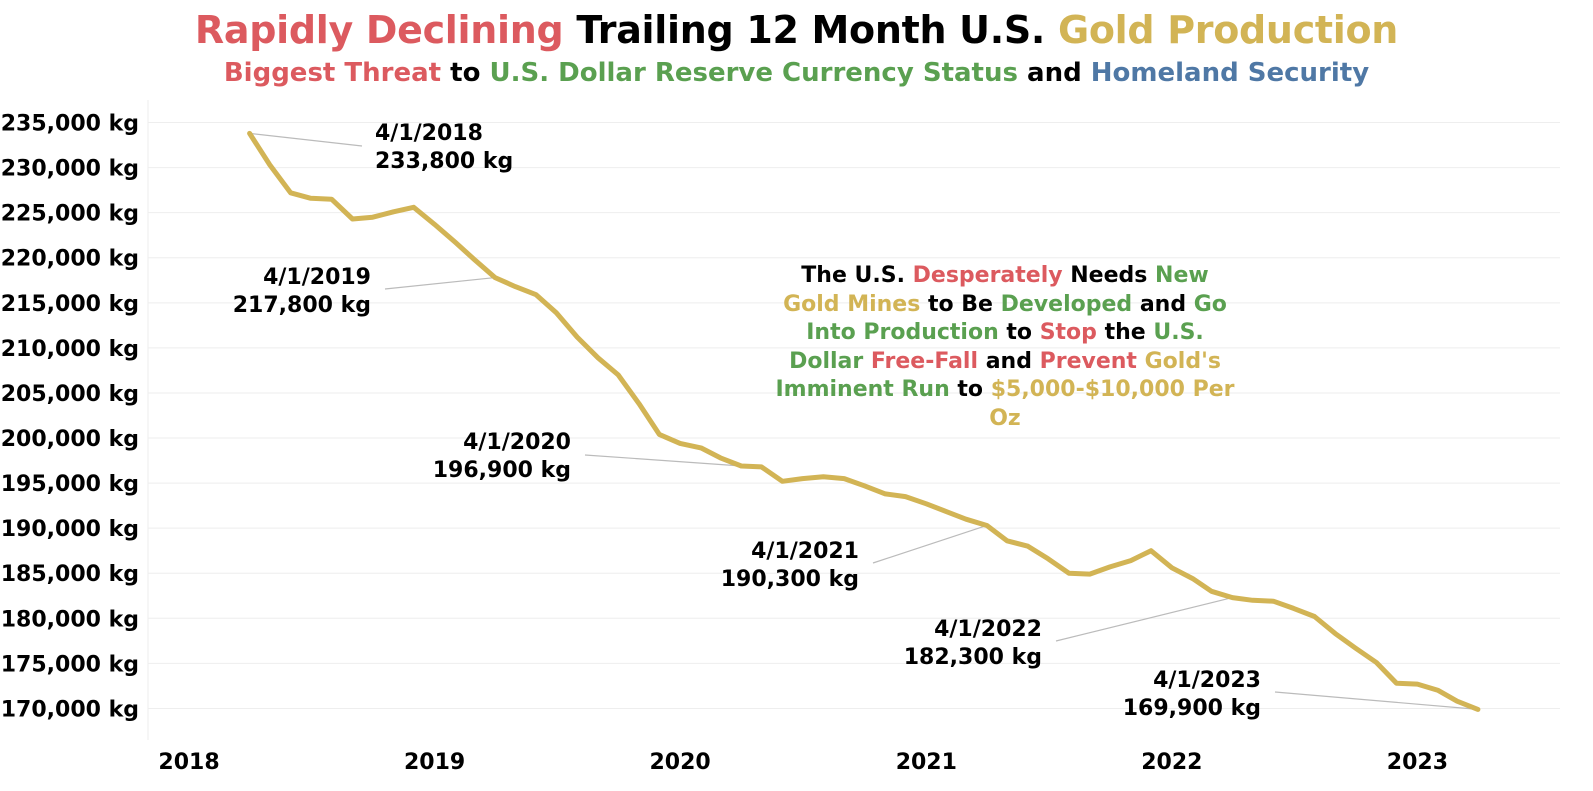 This screenshot has height=791, width=1593. Describe the element at coordinates (70, 304) in the screenshot. I see `y-tick-label: 215,000 kg` at that location.